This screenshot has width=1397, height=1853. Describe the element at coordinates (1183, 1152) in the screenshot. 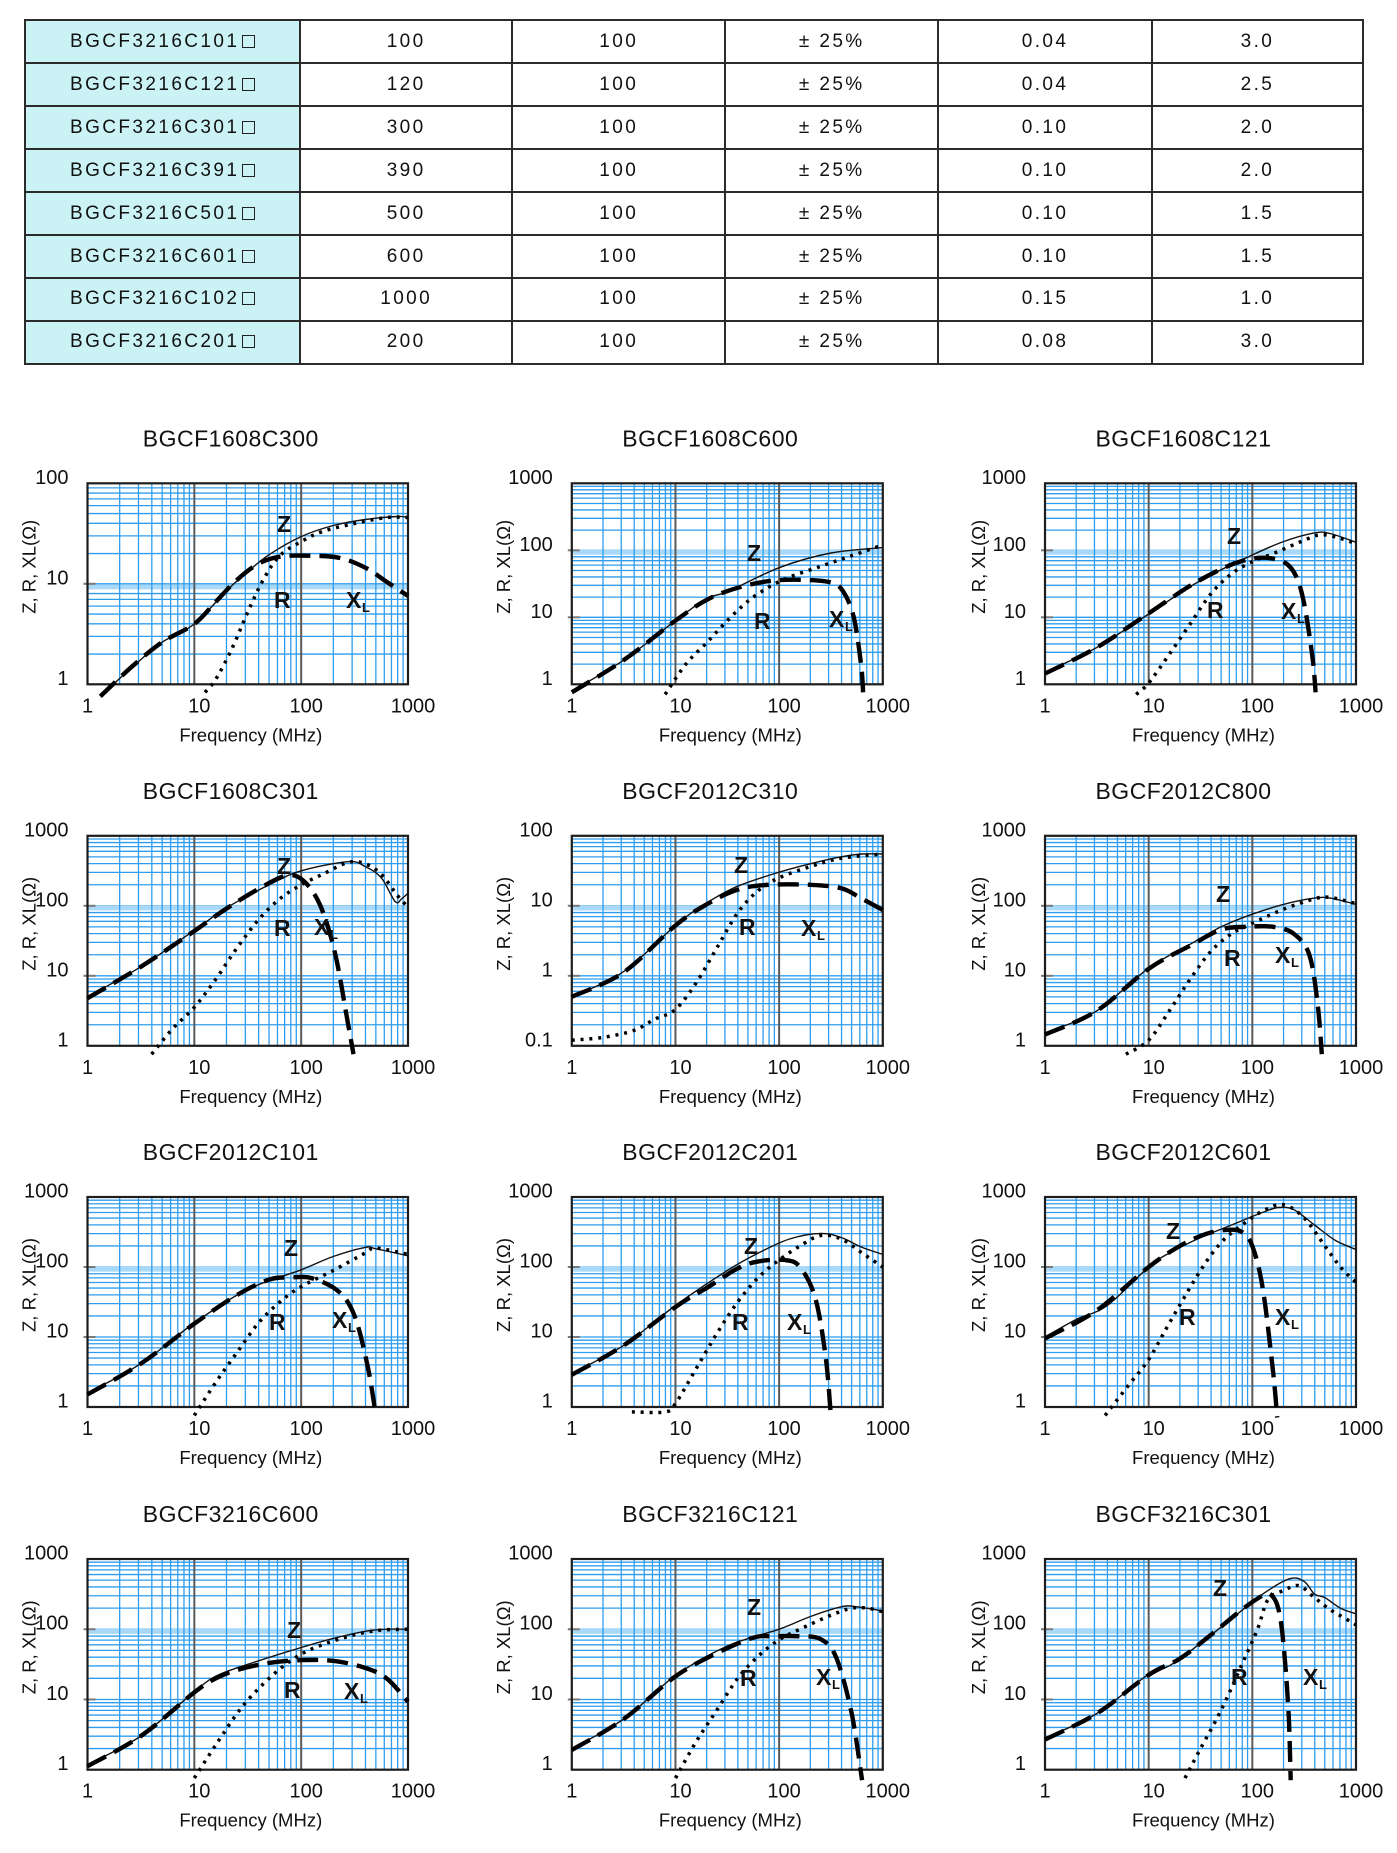

I see `svg-text: BGCF2012C601` at that location.